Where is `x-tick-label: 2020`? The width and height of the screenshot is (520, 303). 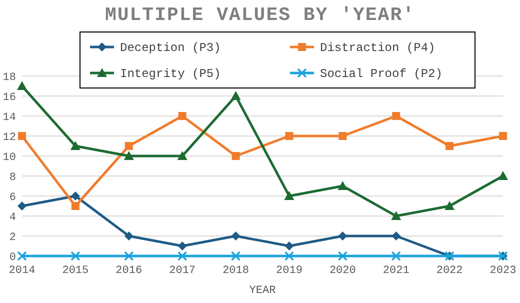
x-tick-label: 2020 is located at coordinates (342, 271).